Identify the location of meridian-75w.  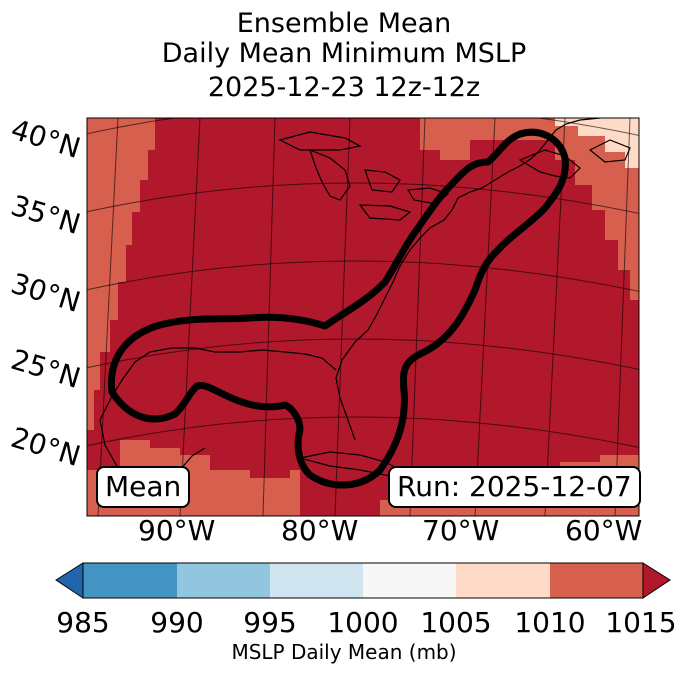
(417, 317).